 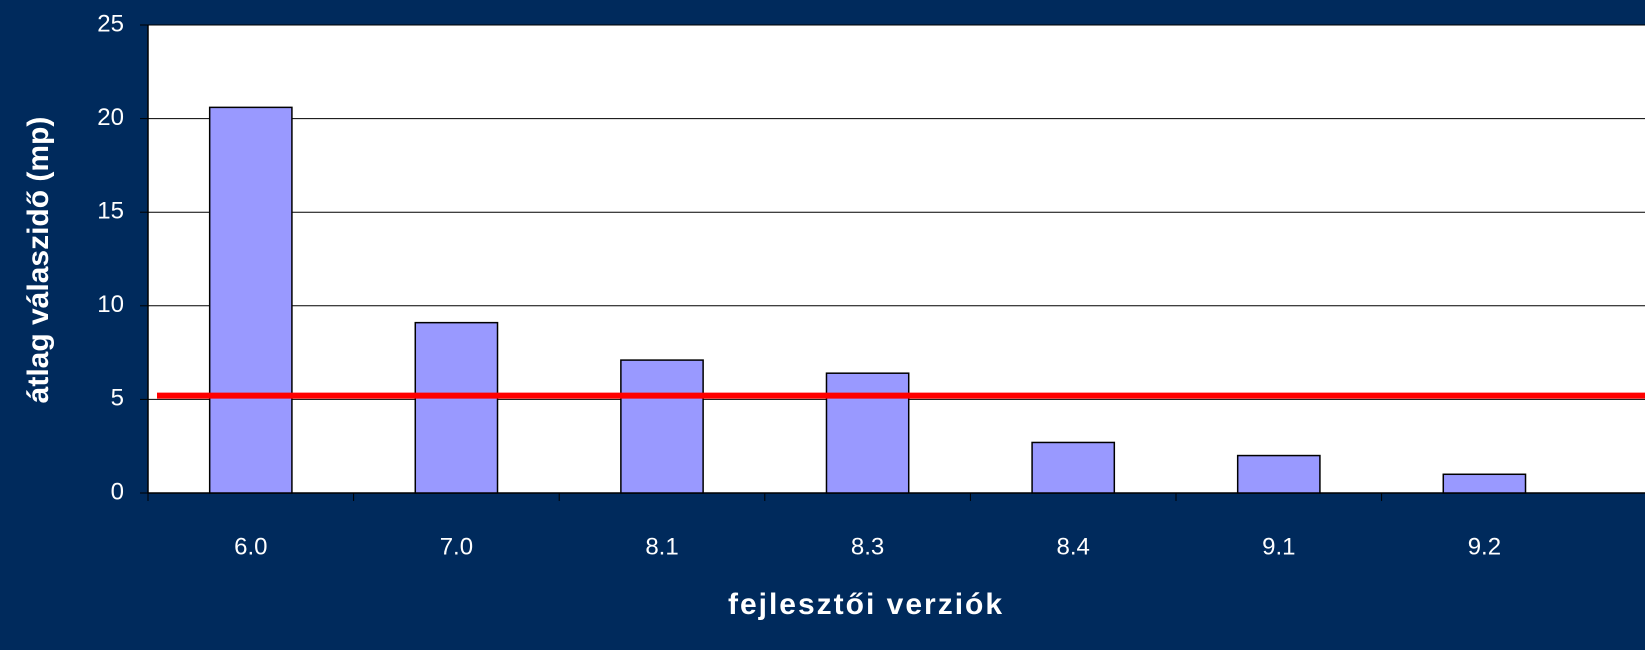 I want to click on y-axis-title: átlag válaszidő (mp), so click(x=38, y=260).